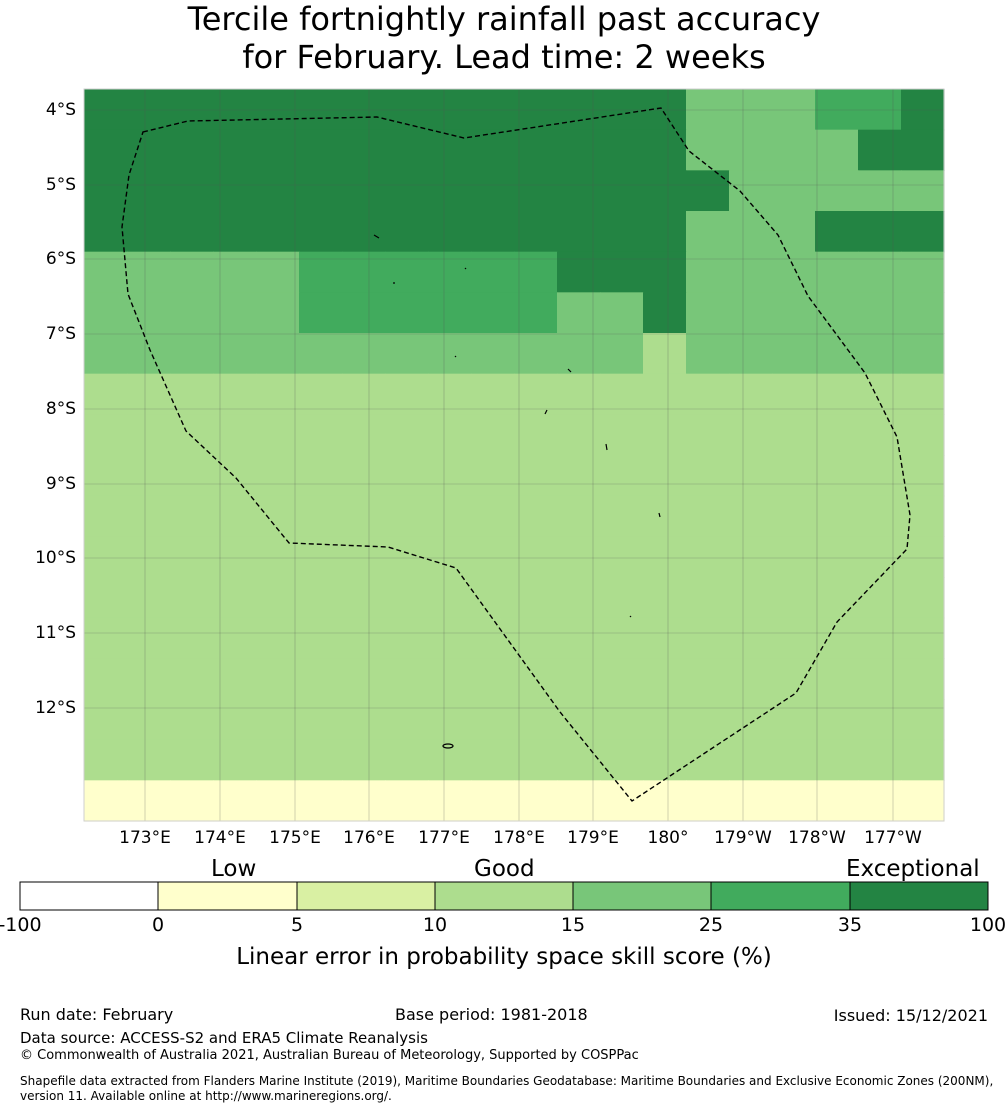 The width and height of the screenshot is (1008, 1110). What do you see at coordinates (220, 838) in the screenshot?
I see `lon-label: 174°E` at bounding box center [220, 838].